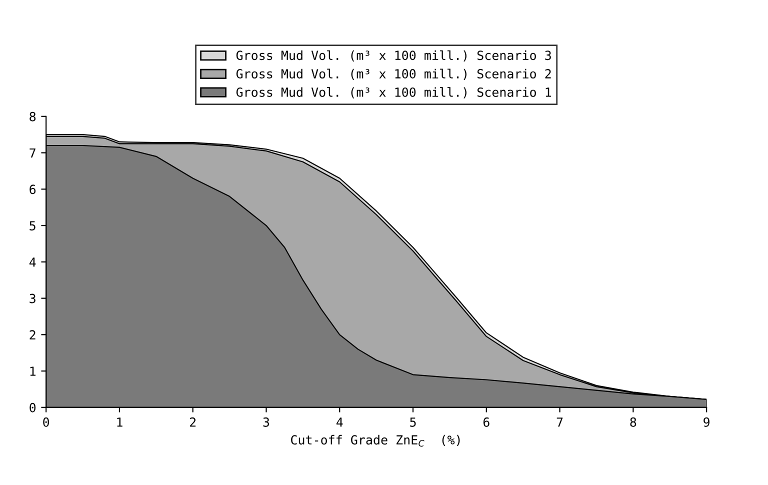  What do you see at coordinates (266, 422) in the screenshot?
I see `x-tick-label: 3` at bounding box center [266, 422].